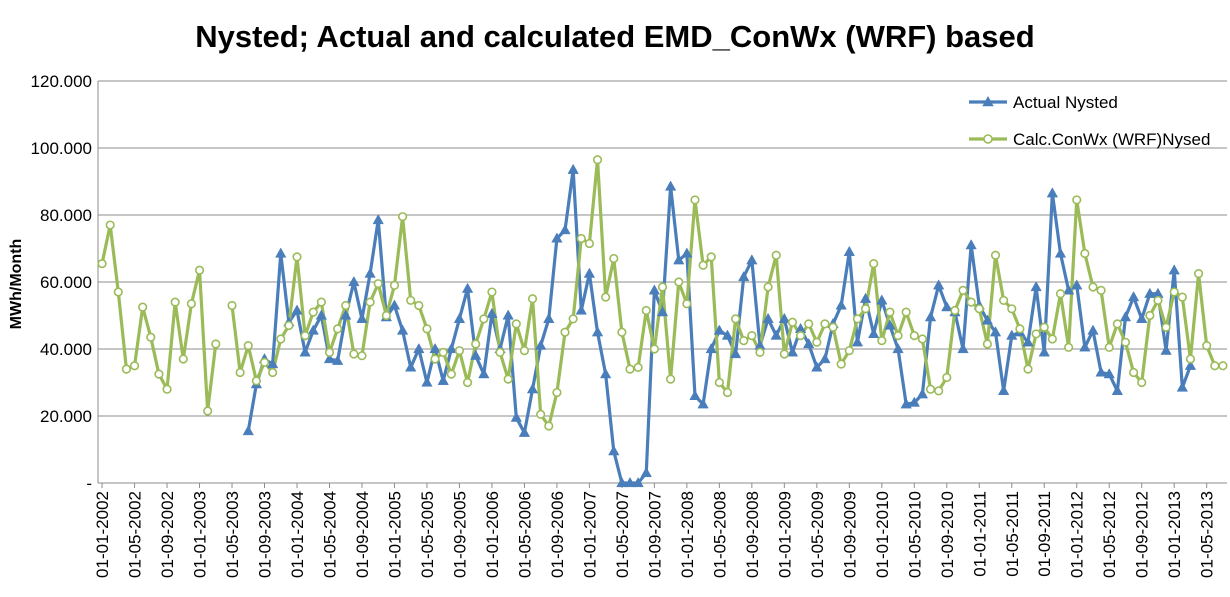 The image size is (1230, 597). Describe the element at coordinates (557, 534) in the screenshot. I see `x-tick-label: 01-09-2006` at that location.